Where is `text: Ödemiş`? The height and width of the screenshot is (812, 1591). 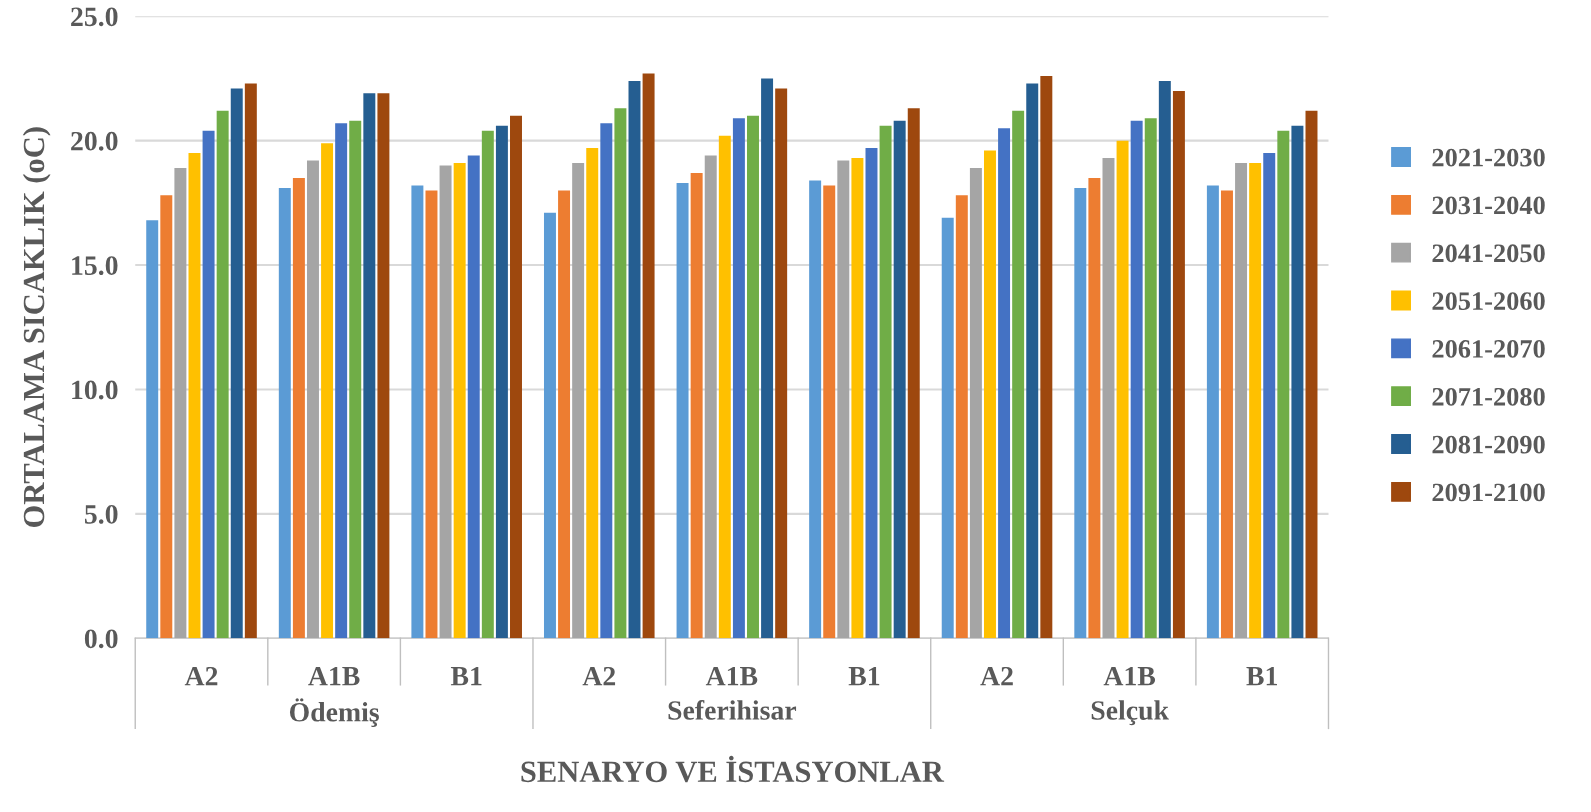 text: Ödemiş is located at coordinates (334, 713).